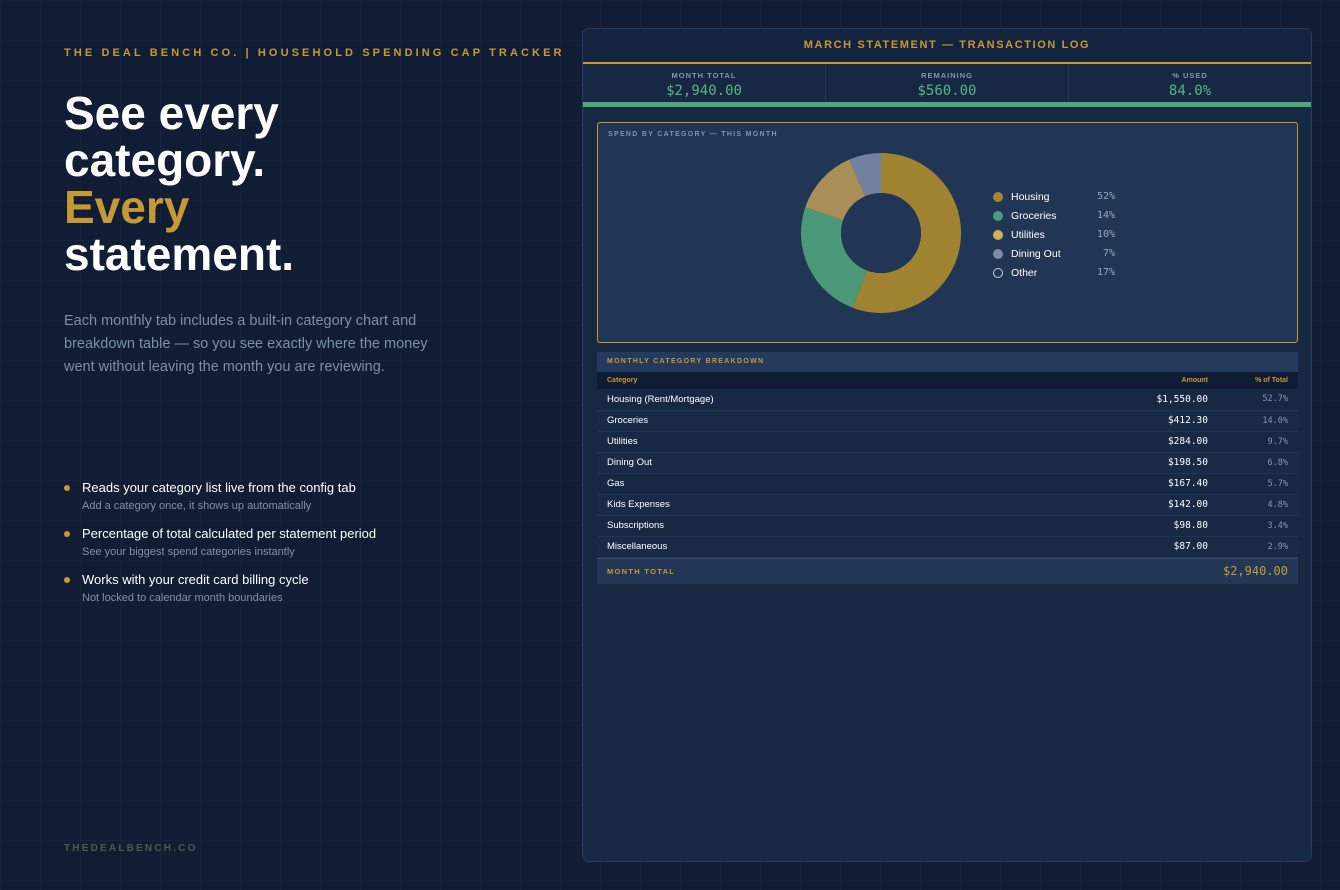 This screenshot has width=1340, height=890. I want to click on donut-hole, so click(881, 233).